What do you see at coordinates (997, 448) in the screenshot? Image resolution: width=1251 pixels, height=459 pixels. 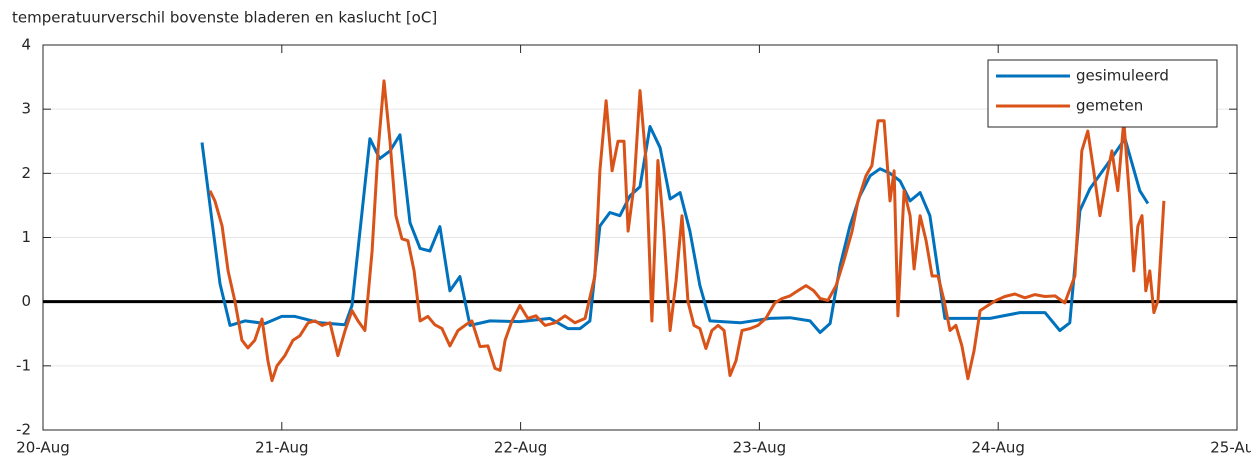 I see `x-tick-label: 24-Aug` at bounding box center [997, 448].